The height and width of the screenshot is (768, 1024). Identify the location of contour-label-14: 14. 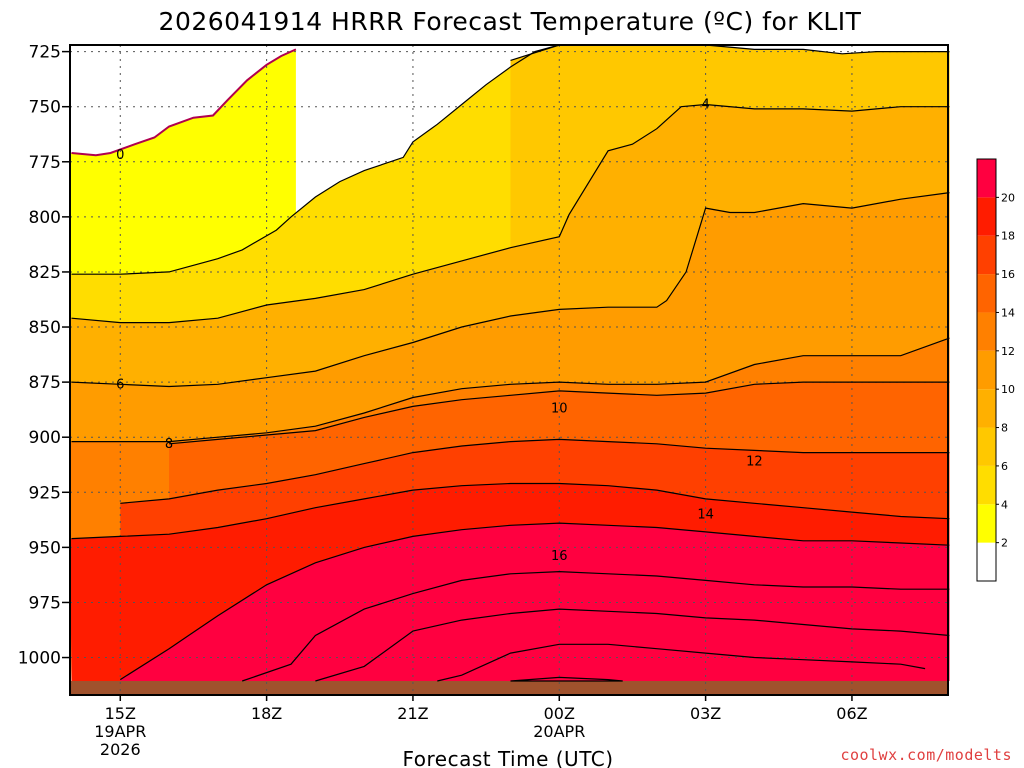
(705, 514).